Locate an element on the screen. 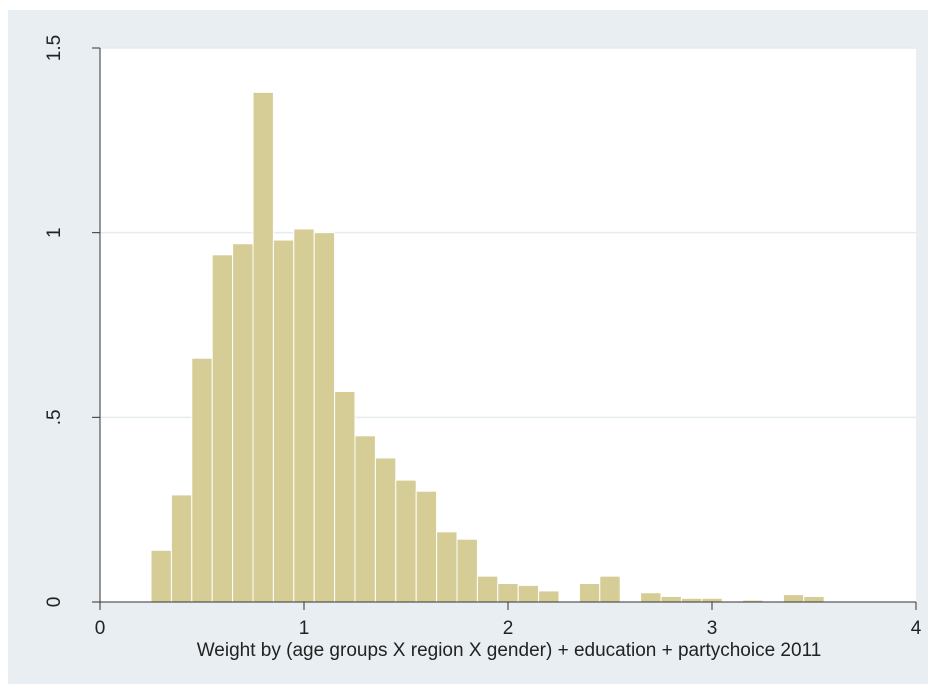 The width and height of the screenshot is (935, 689). x-tick-label: 4 is located at coordinates (916, 628).